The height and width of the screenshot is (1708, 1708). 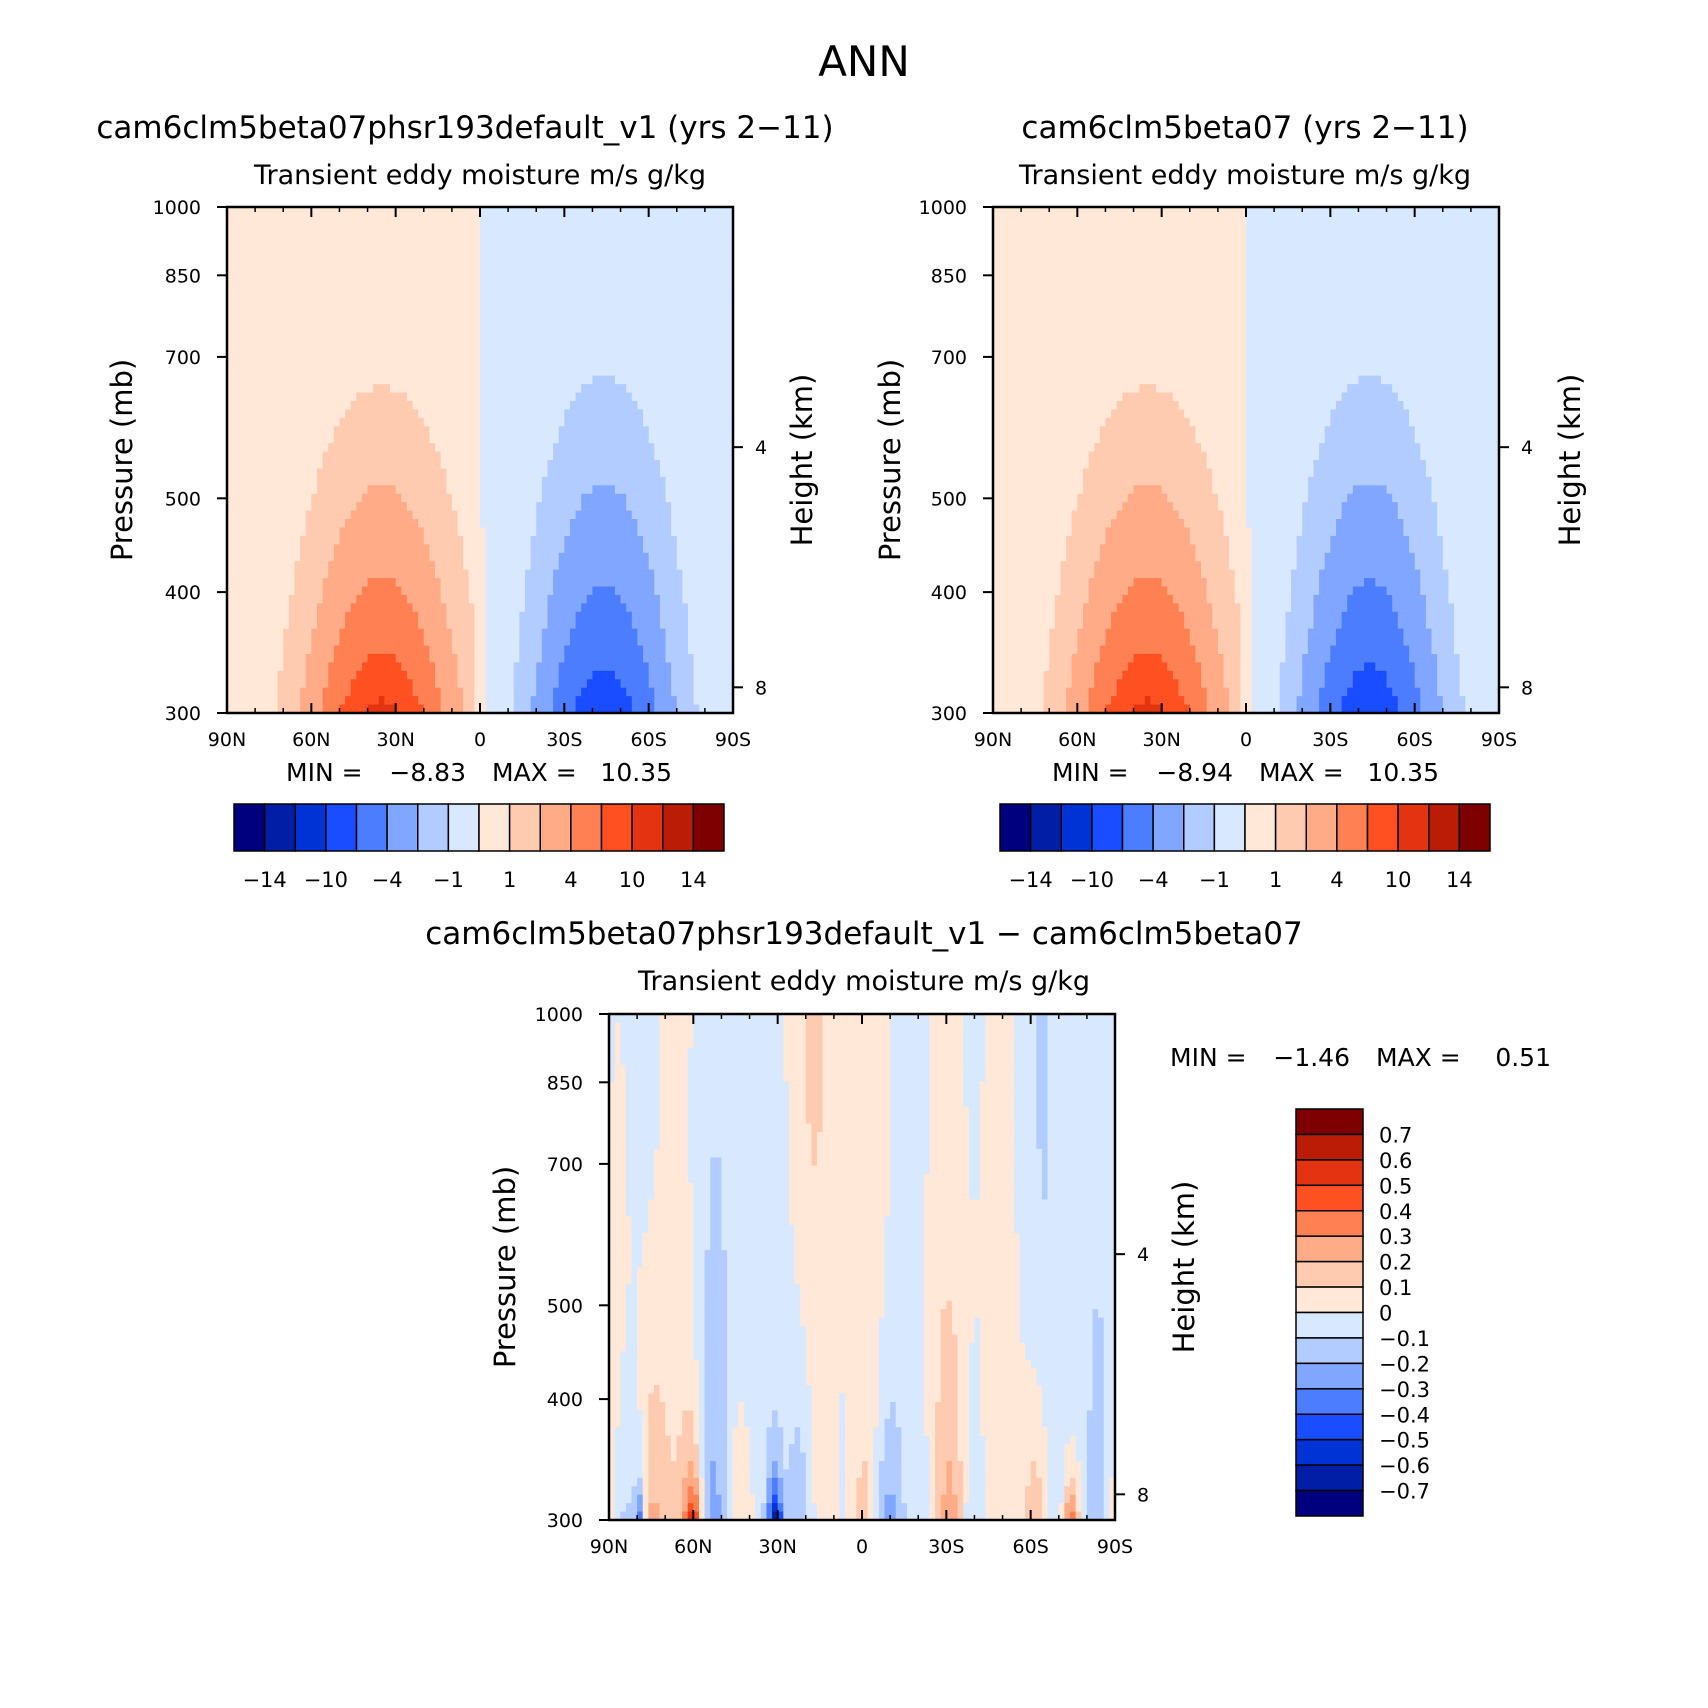 What do you see at coordinates (761, 448) in the screenshot?
I see `y2-tick-label: 4` at bounding box center [761, 448].